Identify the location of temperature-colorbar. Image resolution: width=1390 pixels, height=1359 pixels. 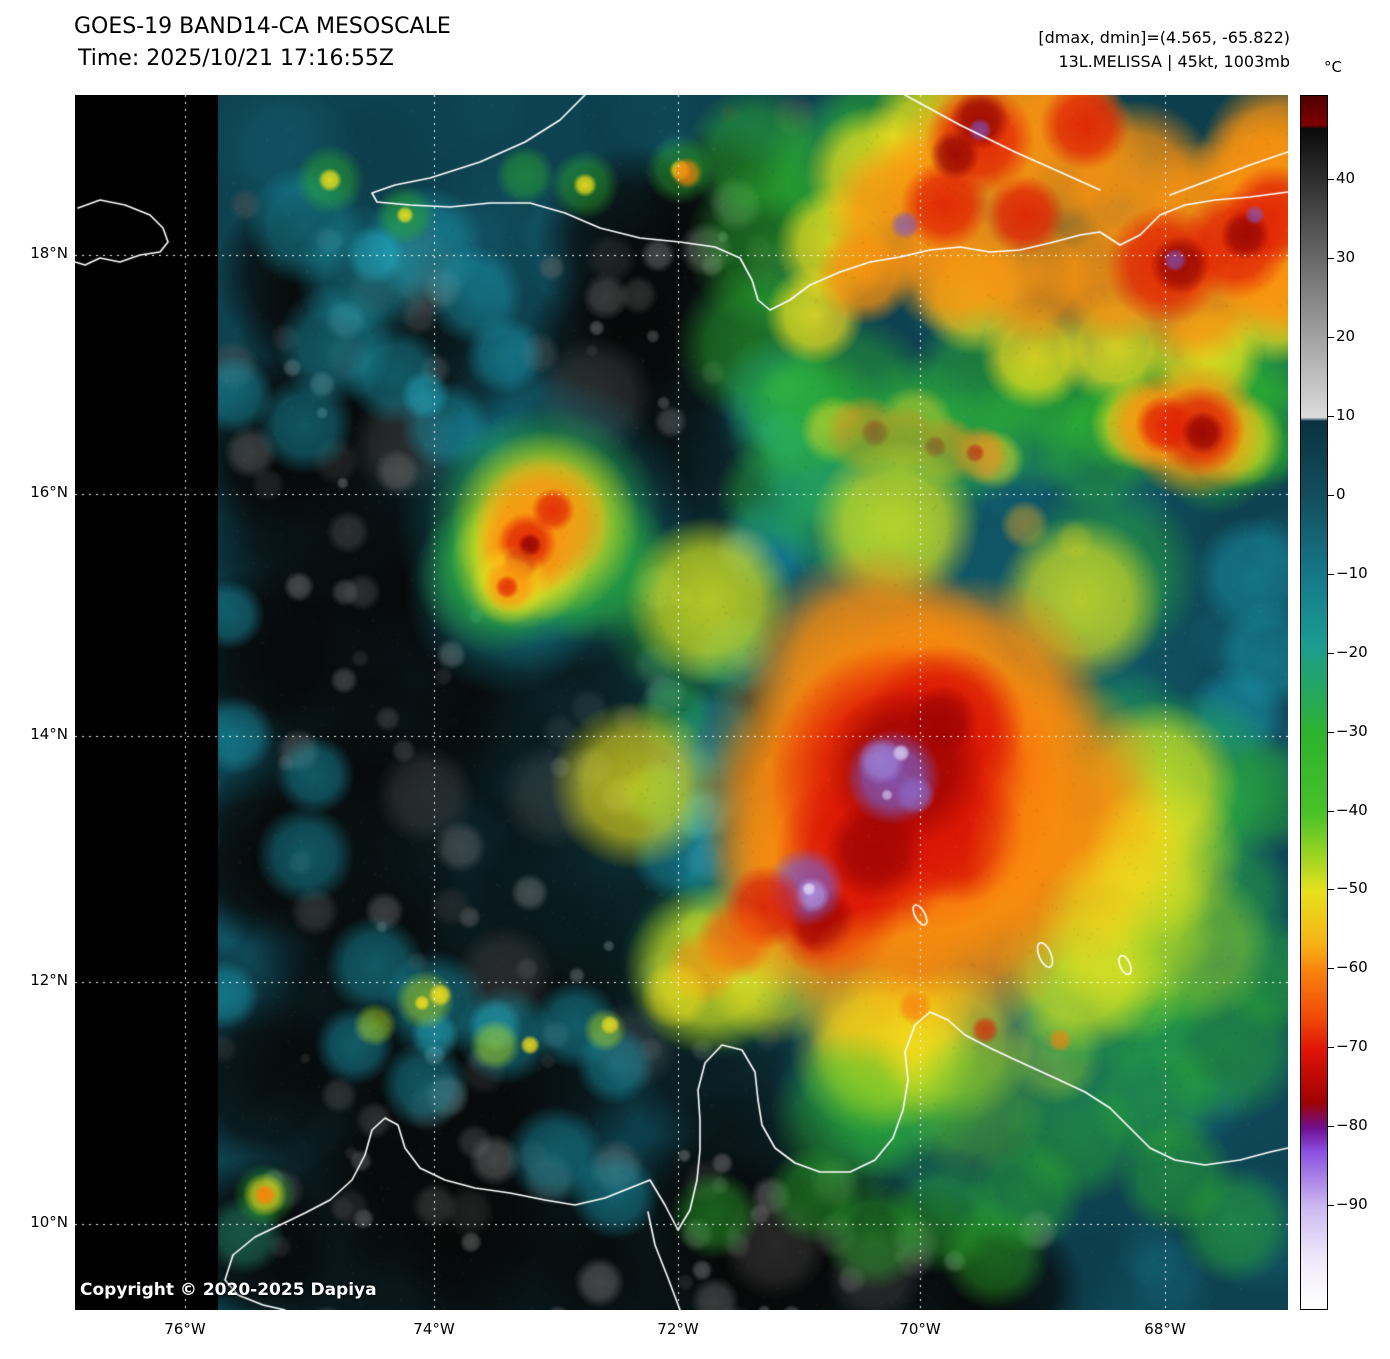
(1314, 702).